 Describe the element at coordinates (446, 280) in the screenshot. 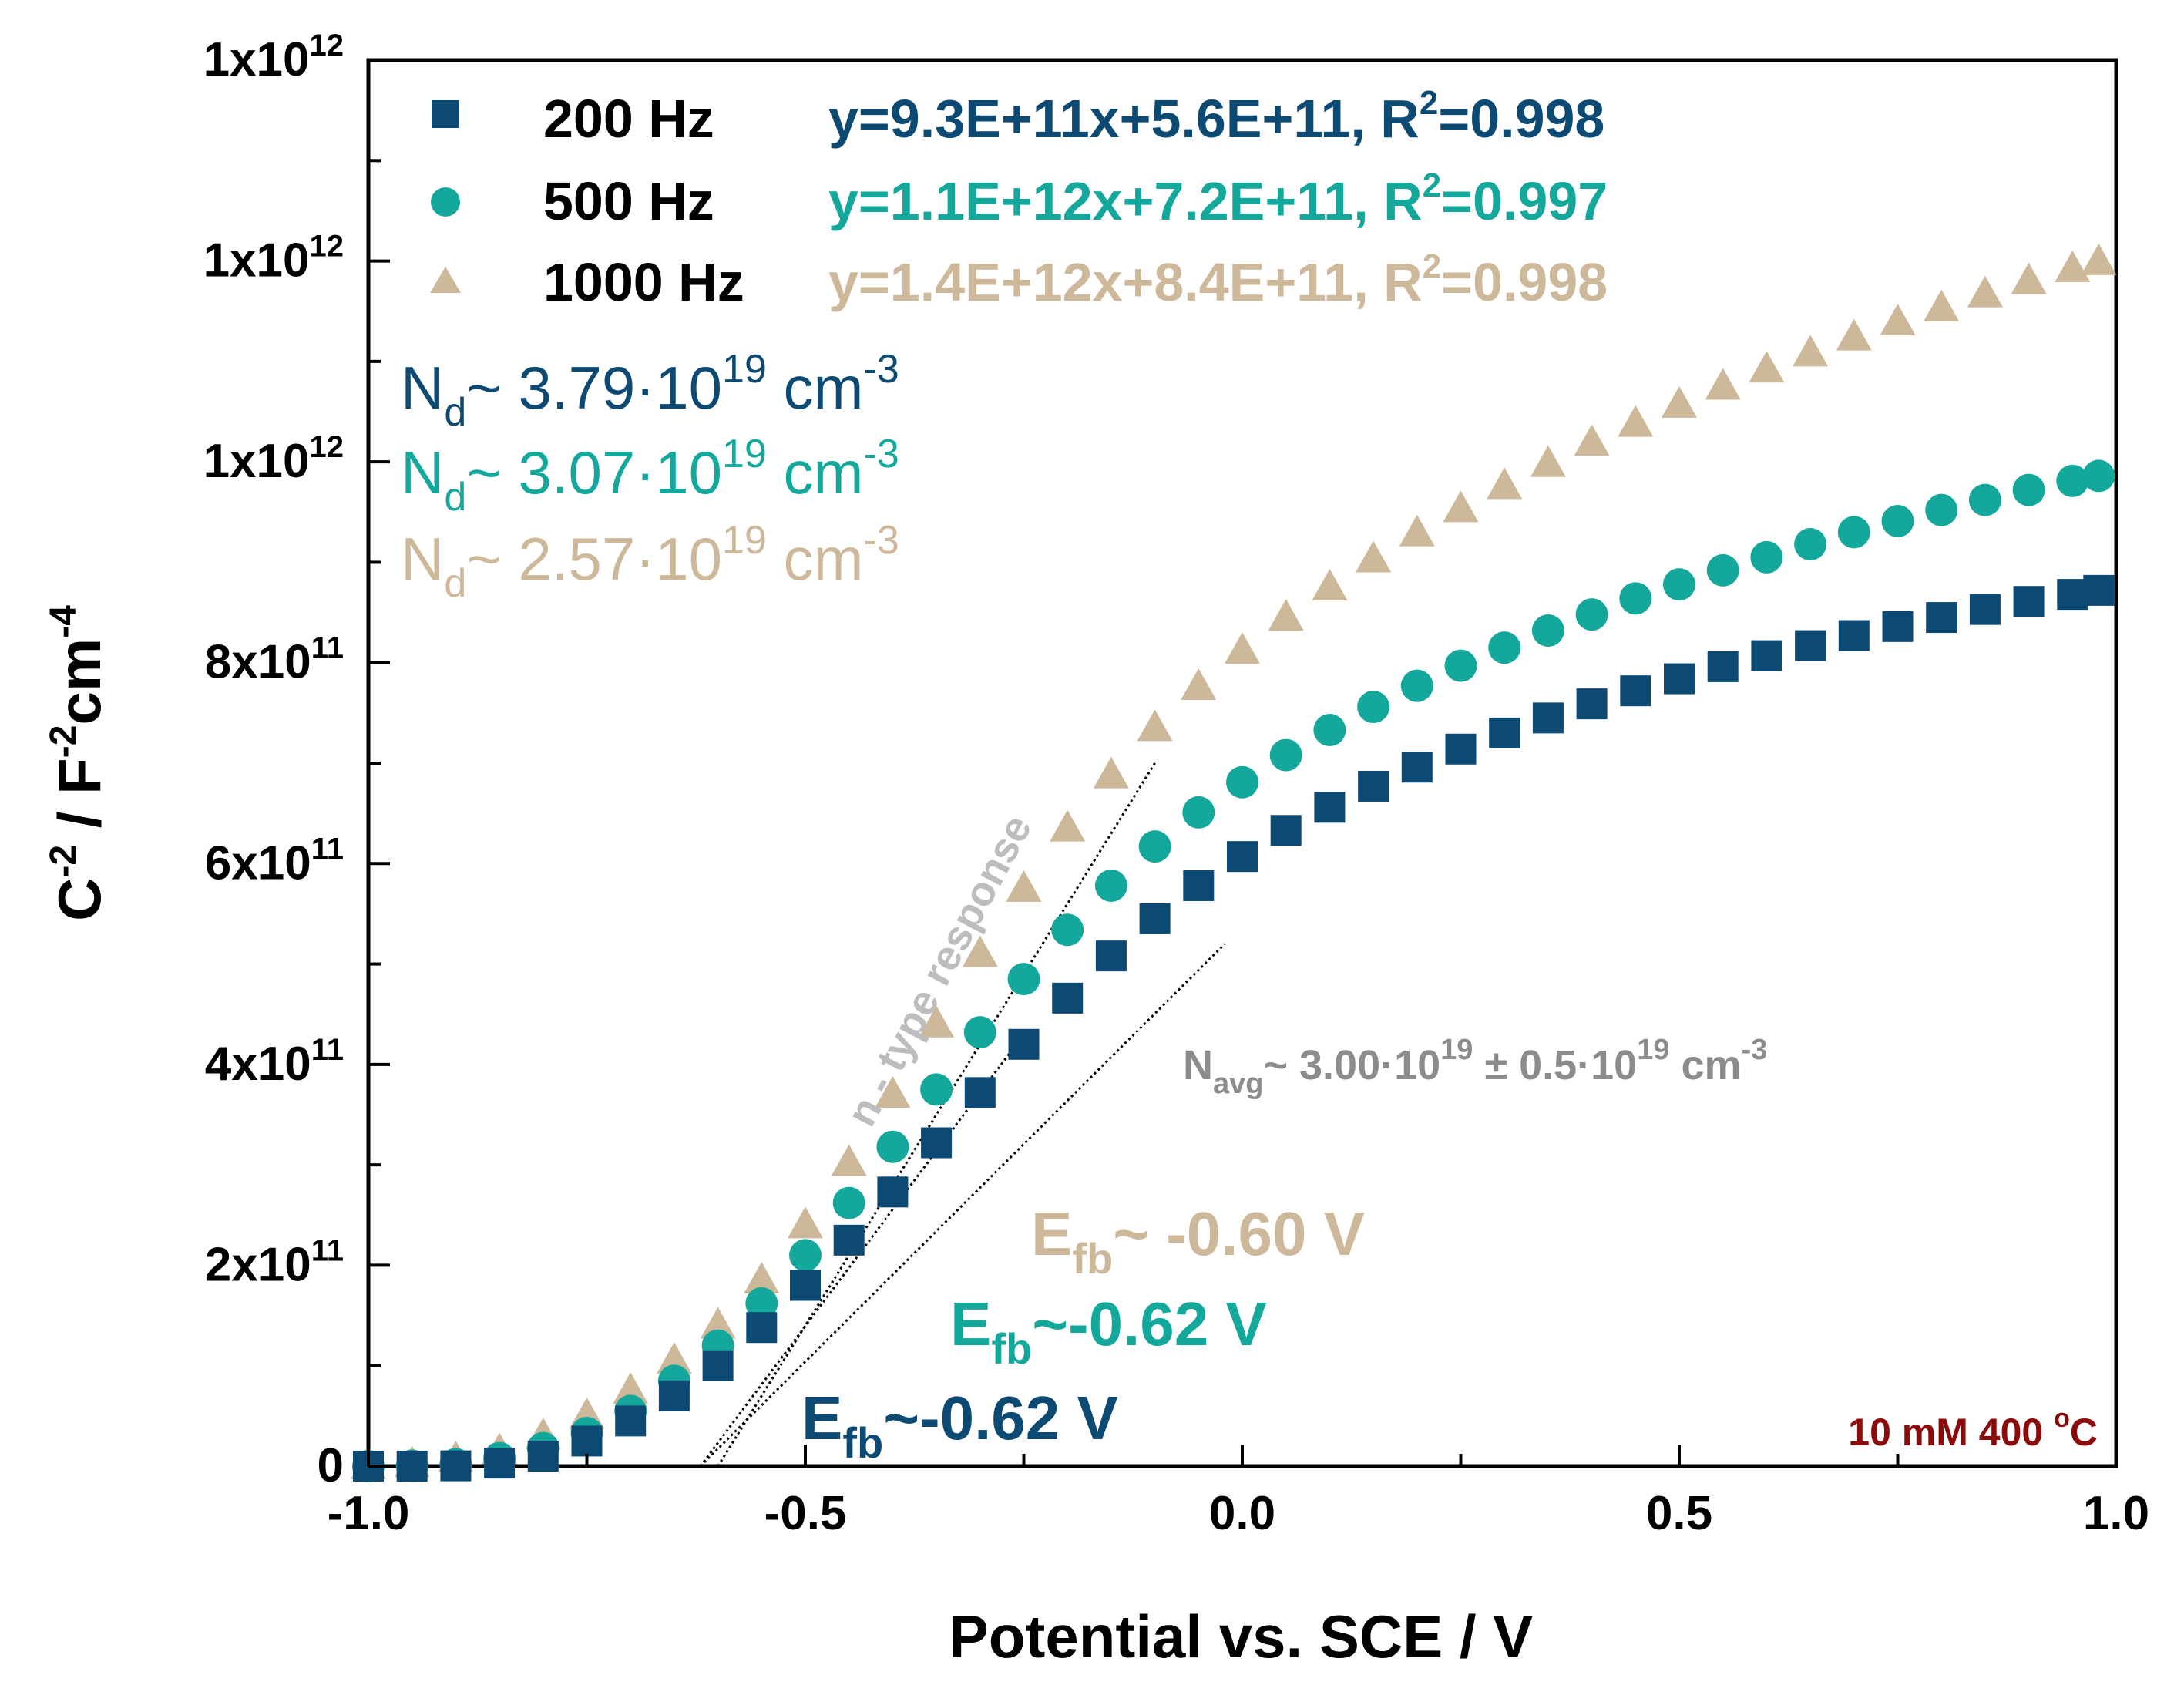

I see `legend-marker-1000hz` at that location.